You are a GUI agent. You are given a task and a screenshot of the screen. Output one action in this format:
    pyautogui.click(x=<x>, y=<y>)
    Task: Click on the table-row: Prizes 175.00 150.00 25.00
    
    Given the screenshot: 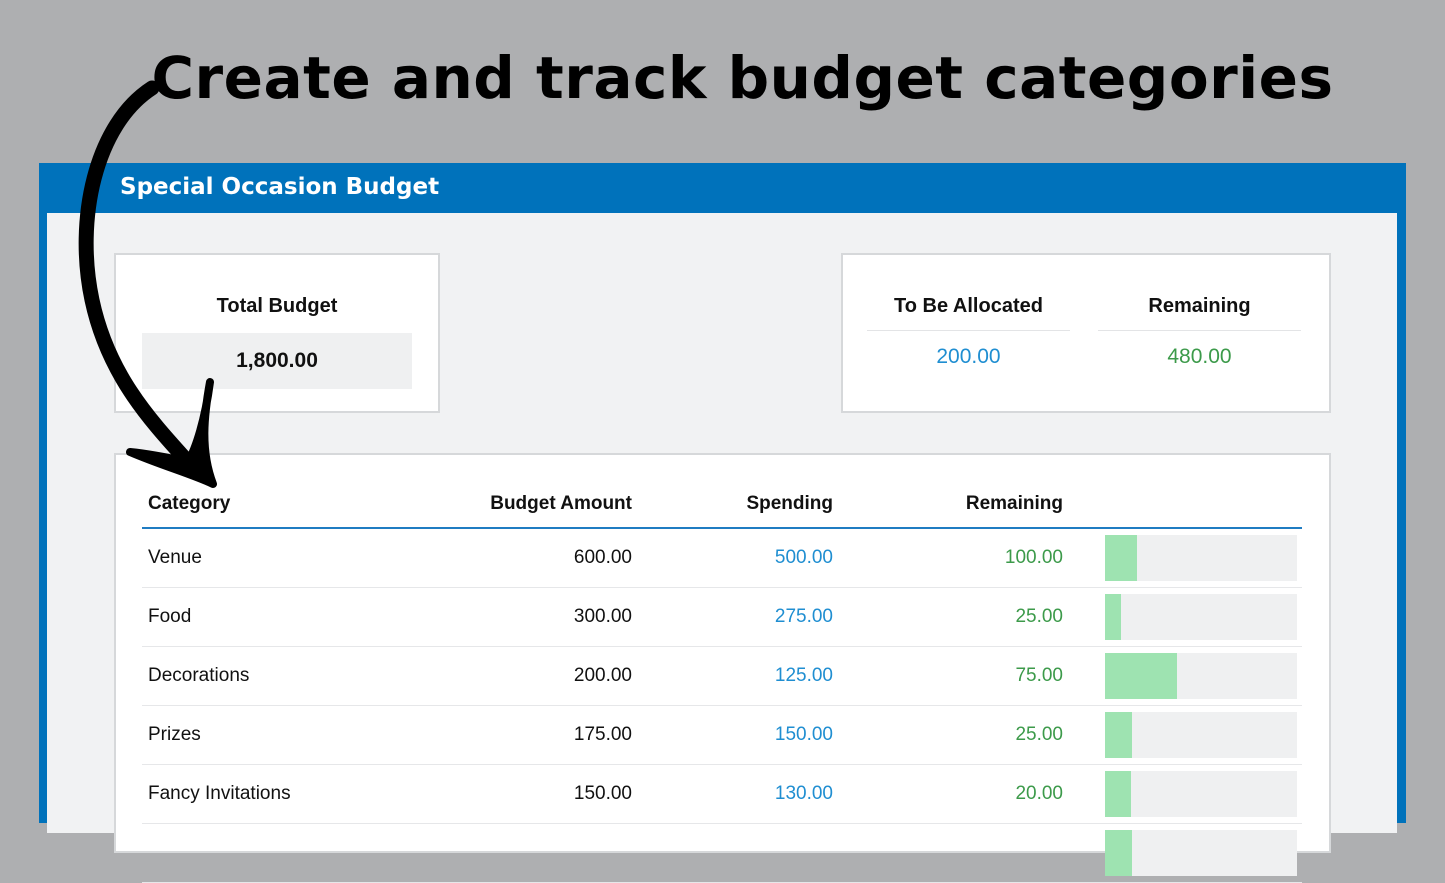 What is the action you would take?
    pyautogui.click(x=722, y=735)
    